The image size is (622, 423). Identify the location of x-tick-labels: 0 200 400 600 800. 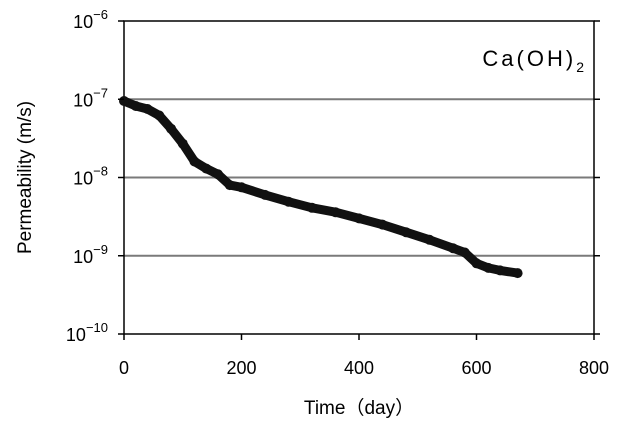
(364, 368).